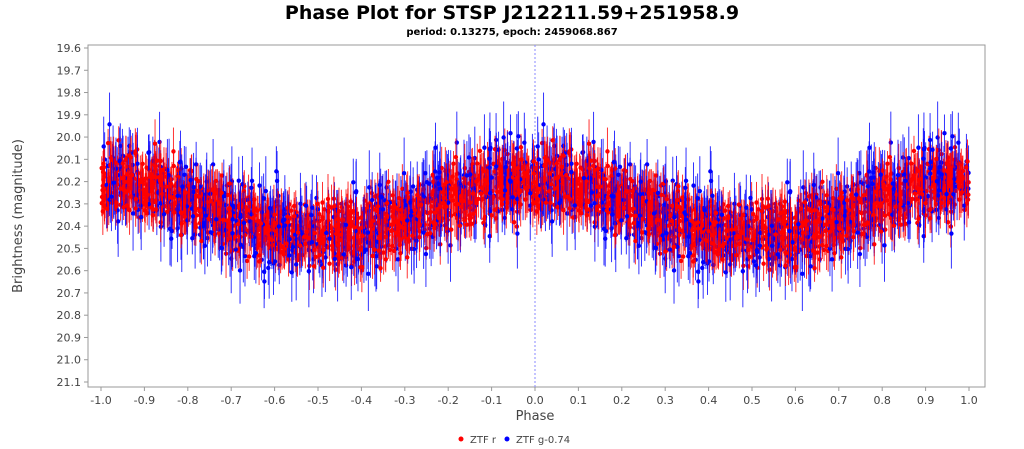 This screenshot has height=449, width=1024. Describe the element at coordinates (535, 400) in the screenshot. I see `x-tick-label: 0.0` at that location.